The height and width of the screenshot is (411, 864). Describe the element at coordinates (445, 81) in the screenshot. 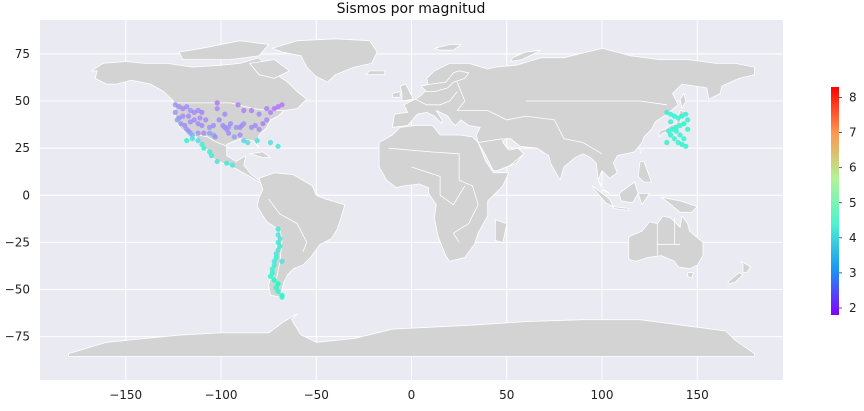

I see `land-scandinavia-hole-fix` at that location.